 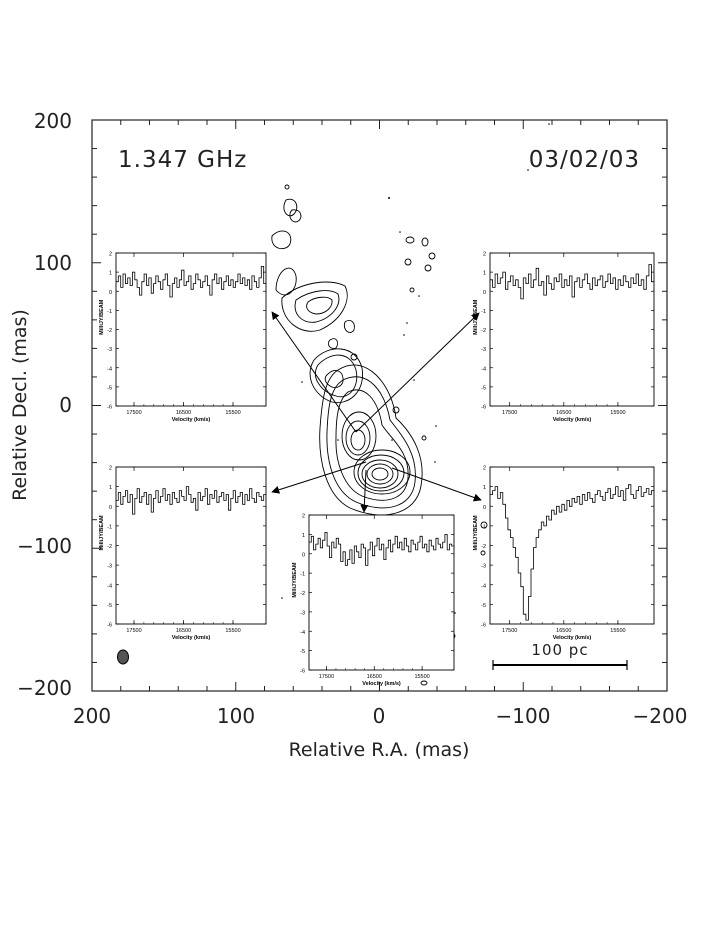 What do you see at coordinates (559, 650) in the screenshot?
I see `scale-bar-label: 100 pc` at bounding box center [559, 650].